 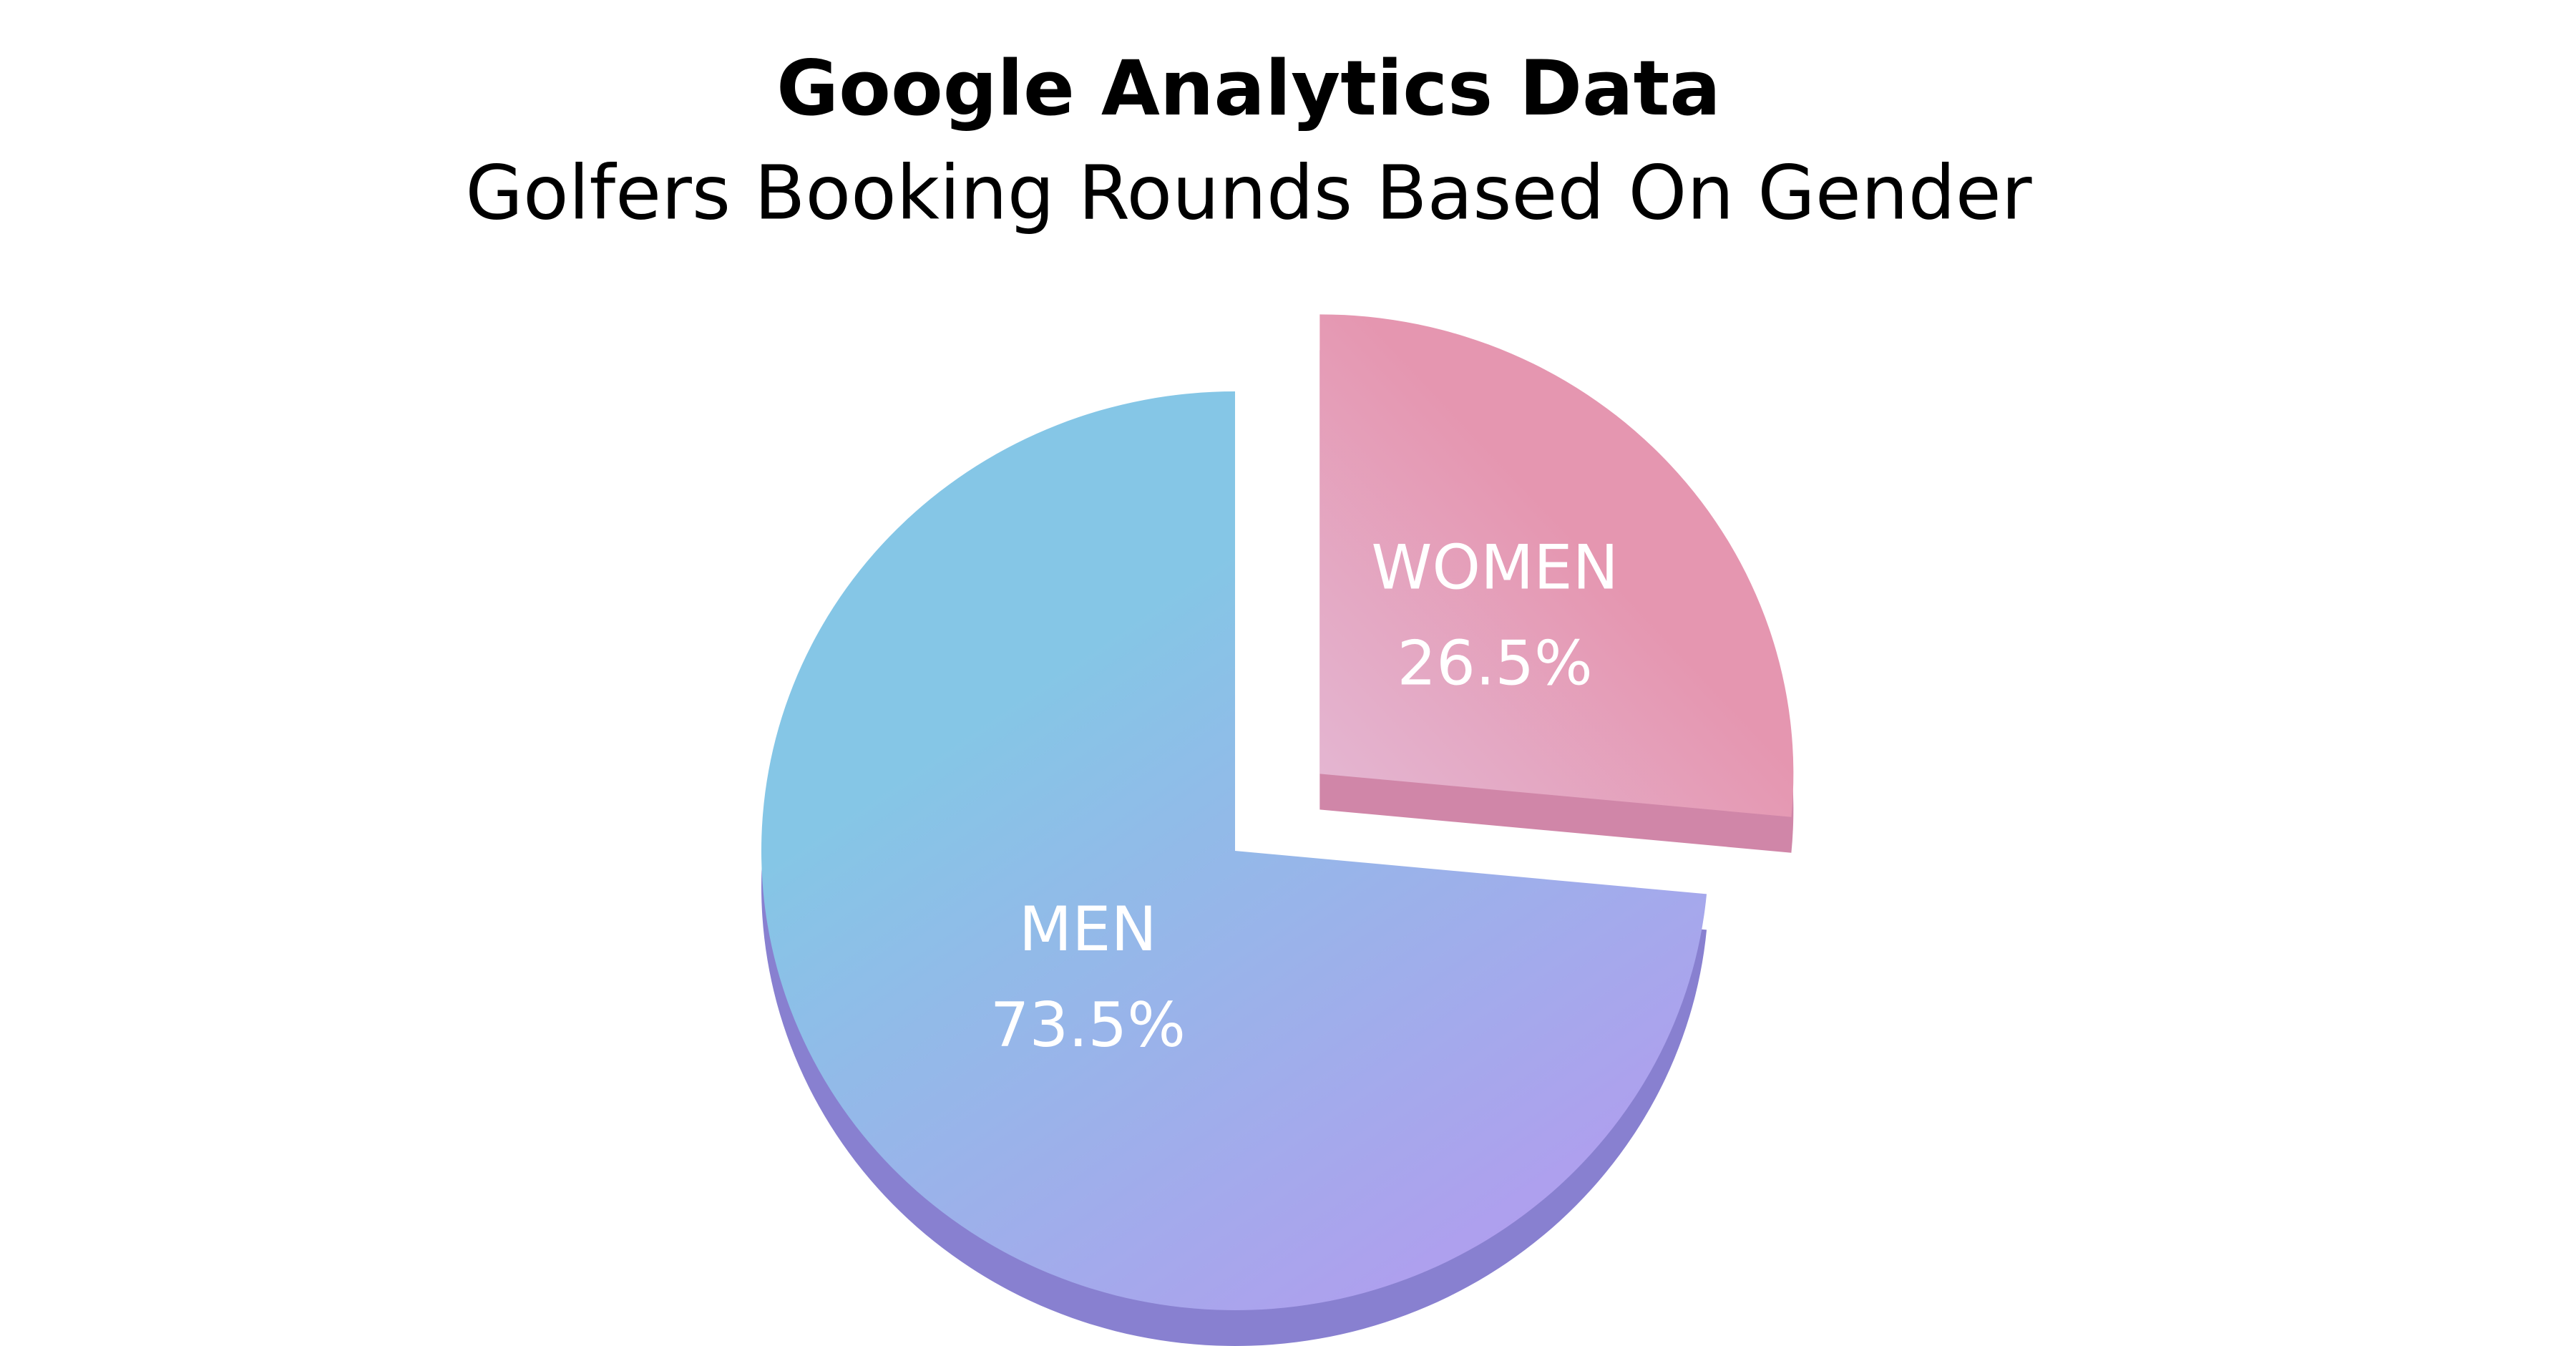 What do you see at coordinates (1088, 1025) in the screenshot?
I see `value-label: 73.5%` at bounding box center [1088, 1025].